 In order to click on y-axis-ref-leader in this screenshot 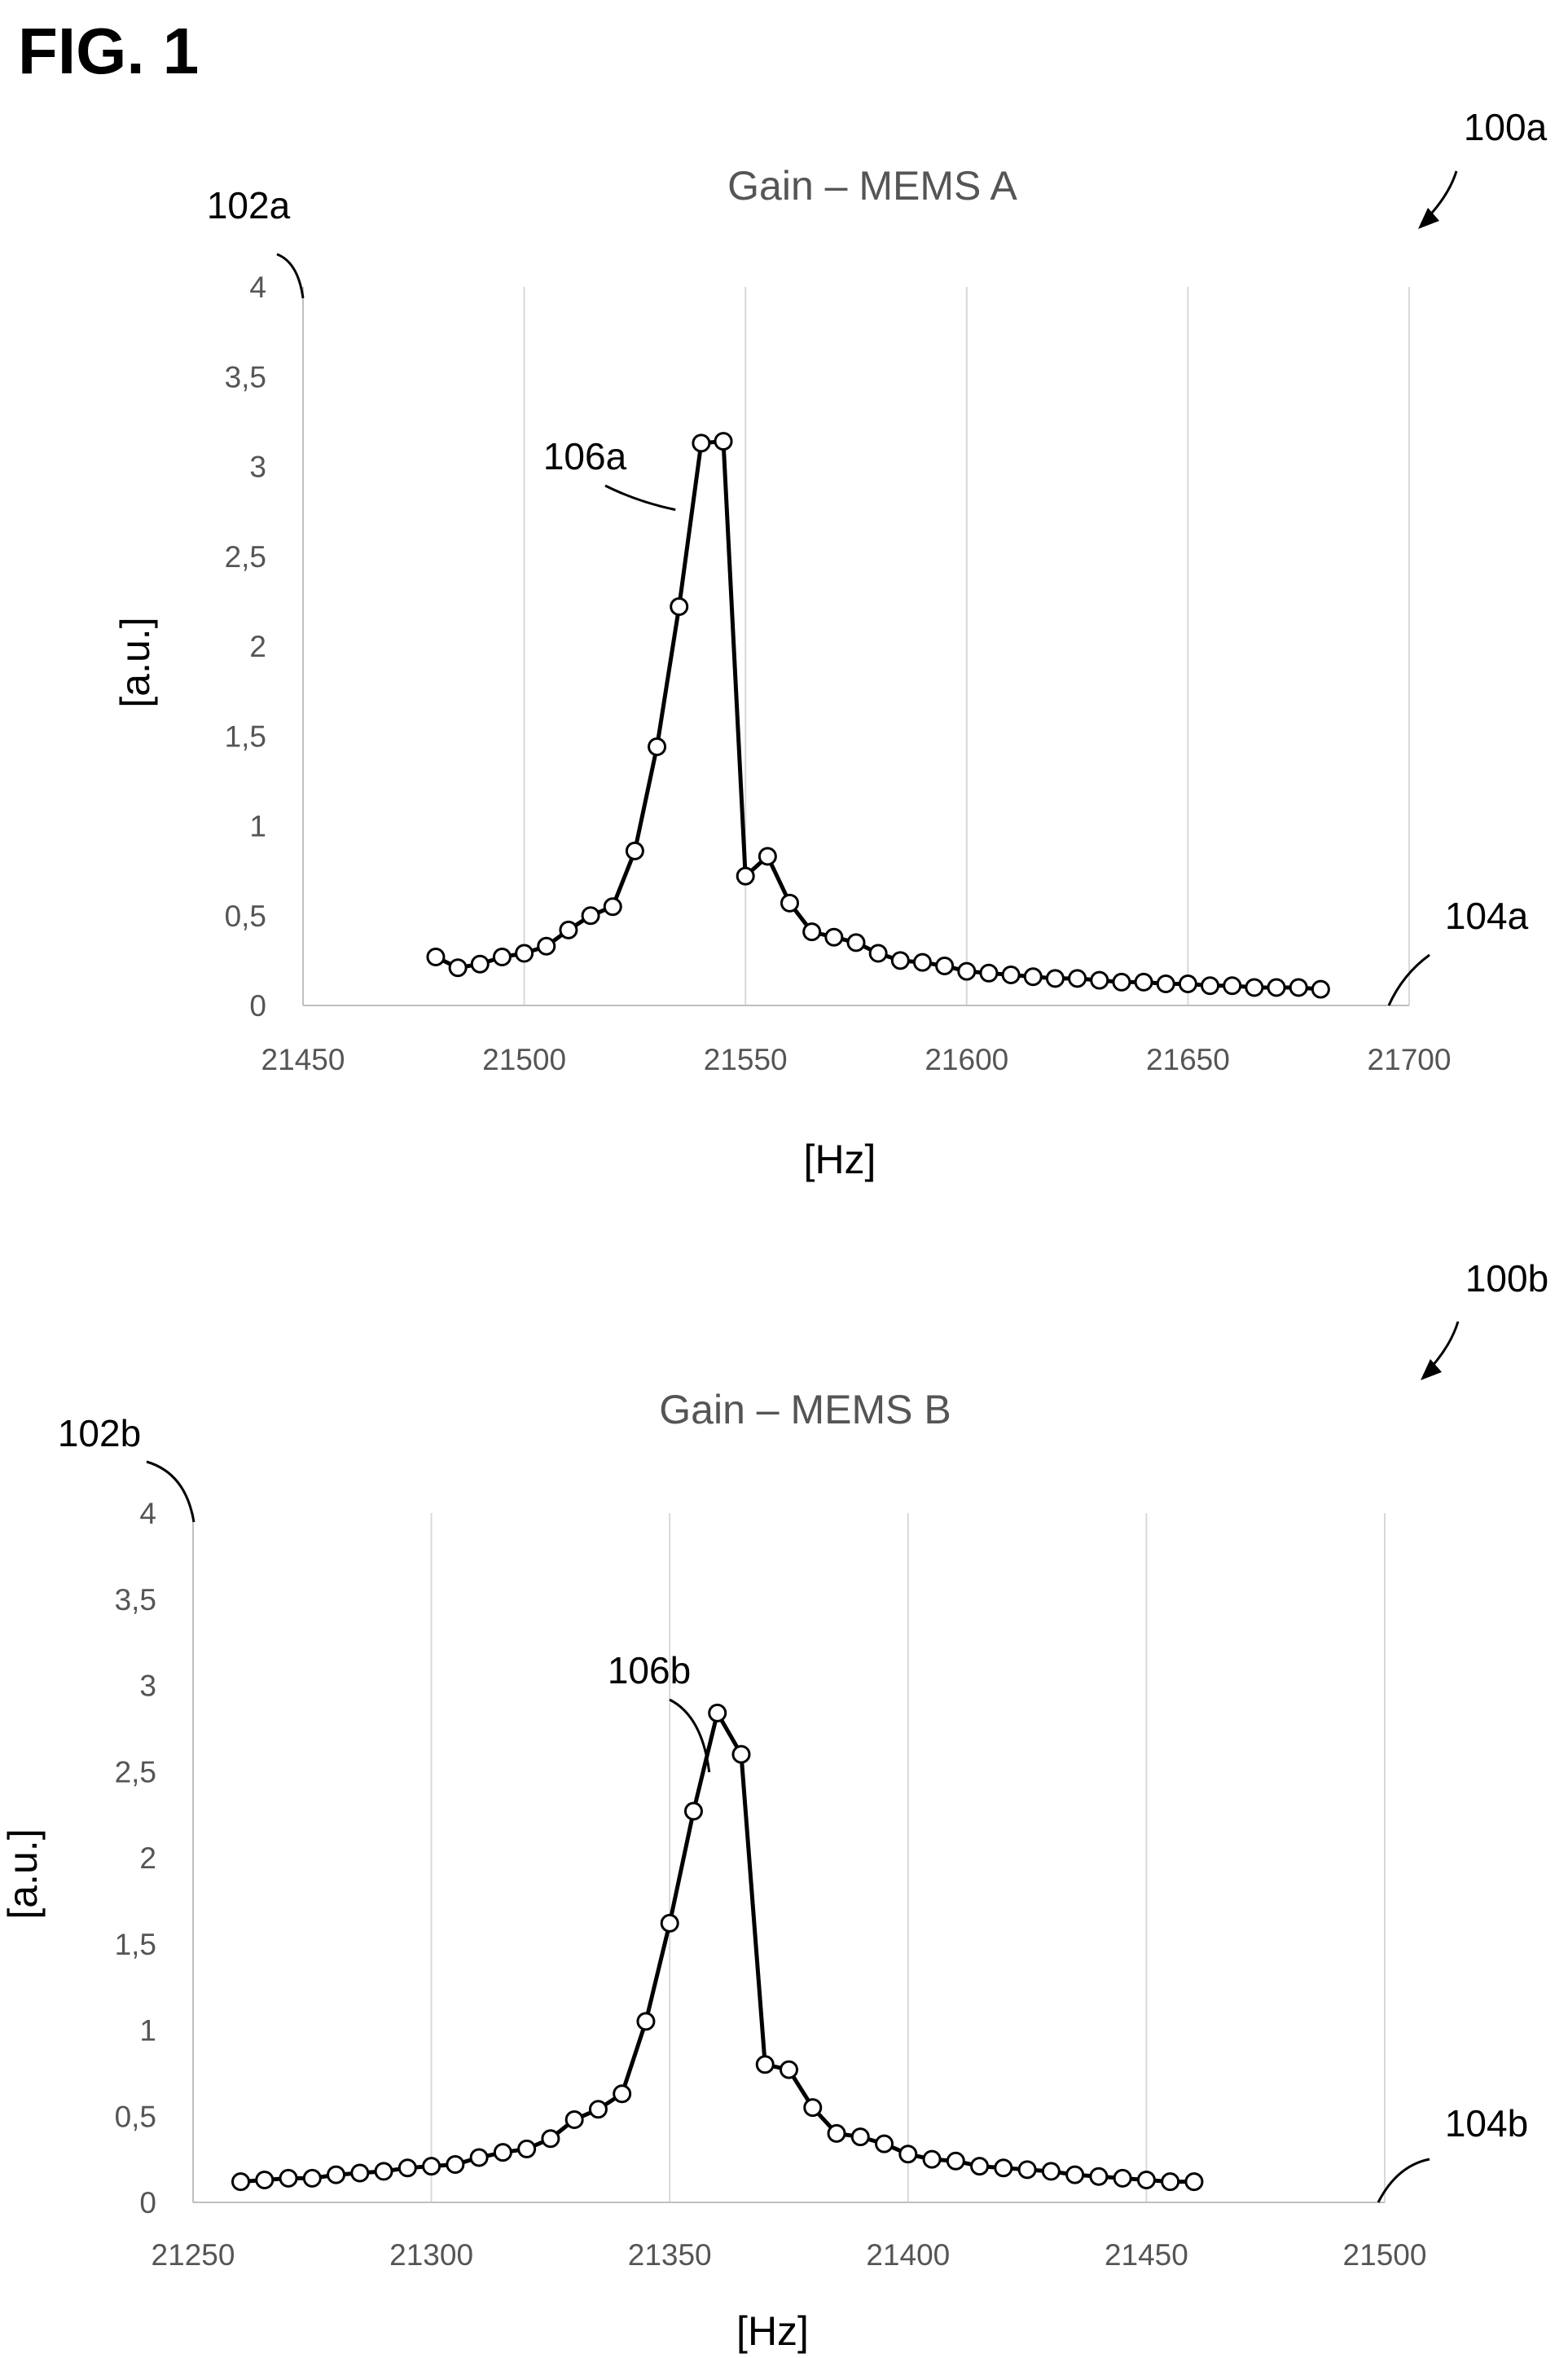, I will do `click(290, 276)`.